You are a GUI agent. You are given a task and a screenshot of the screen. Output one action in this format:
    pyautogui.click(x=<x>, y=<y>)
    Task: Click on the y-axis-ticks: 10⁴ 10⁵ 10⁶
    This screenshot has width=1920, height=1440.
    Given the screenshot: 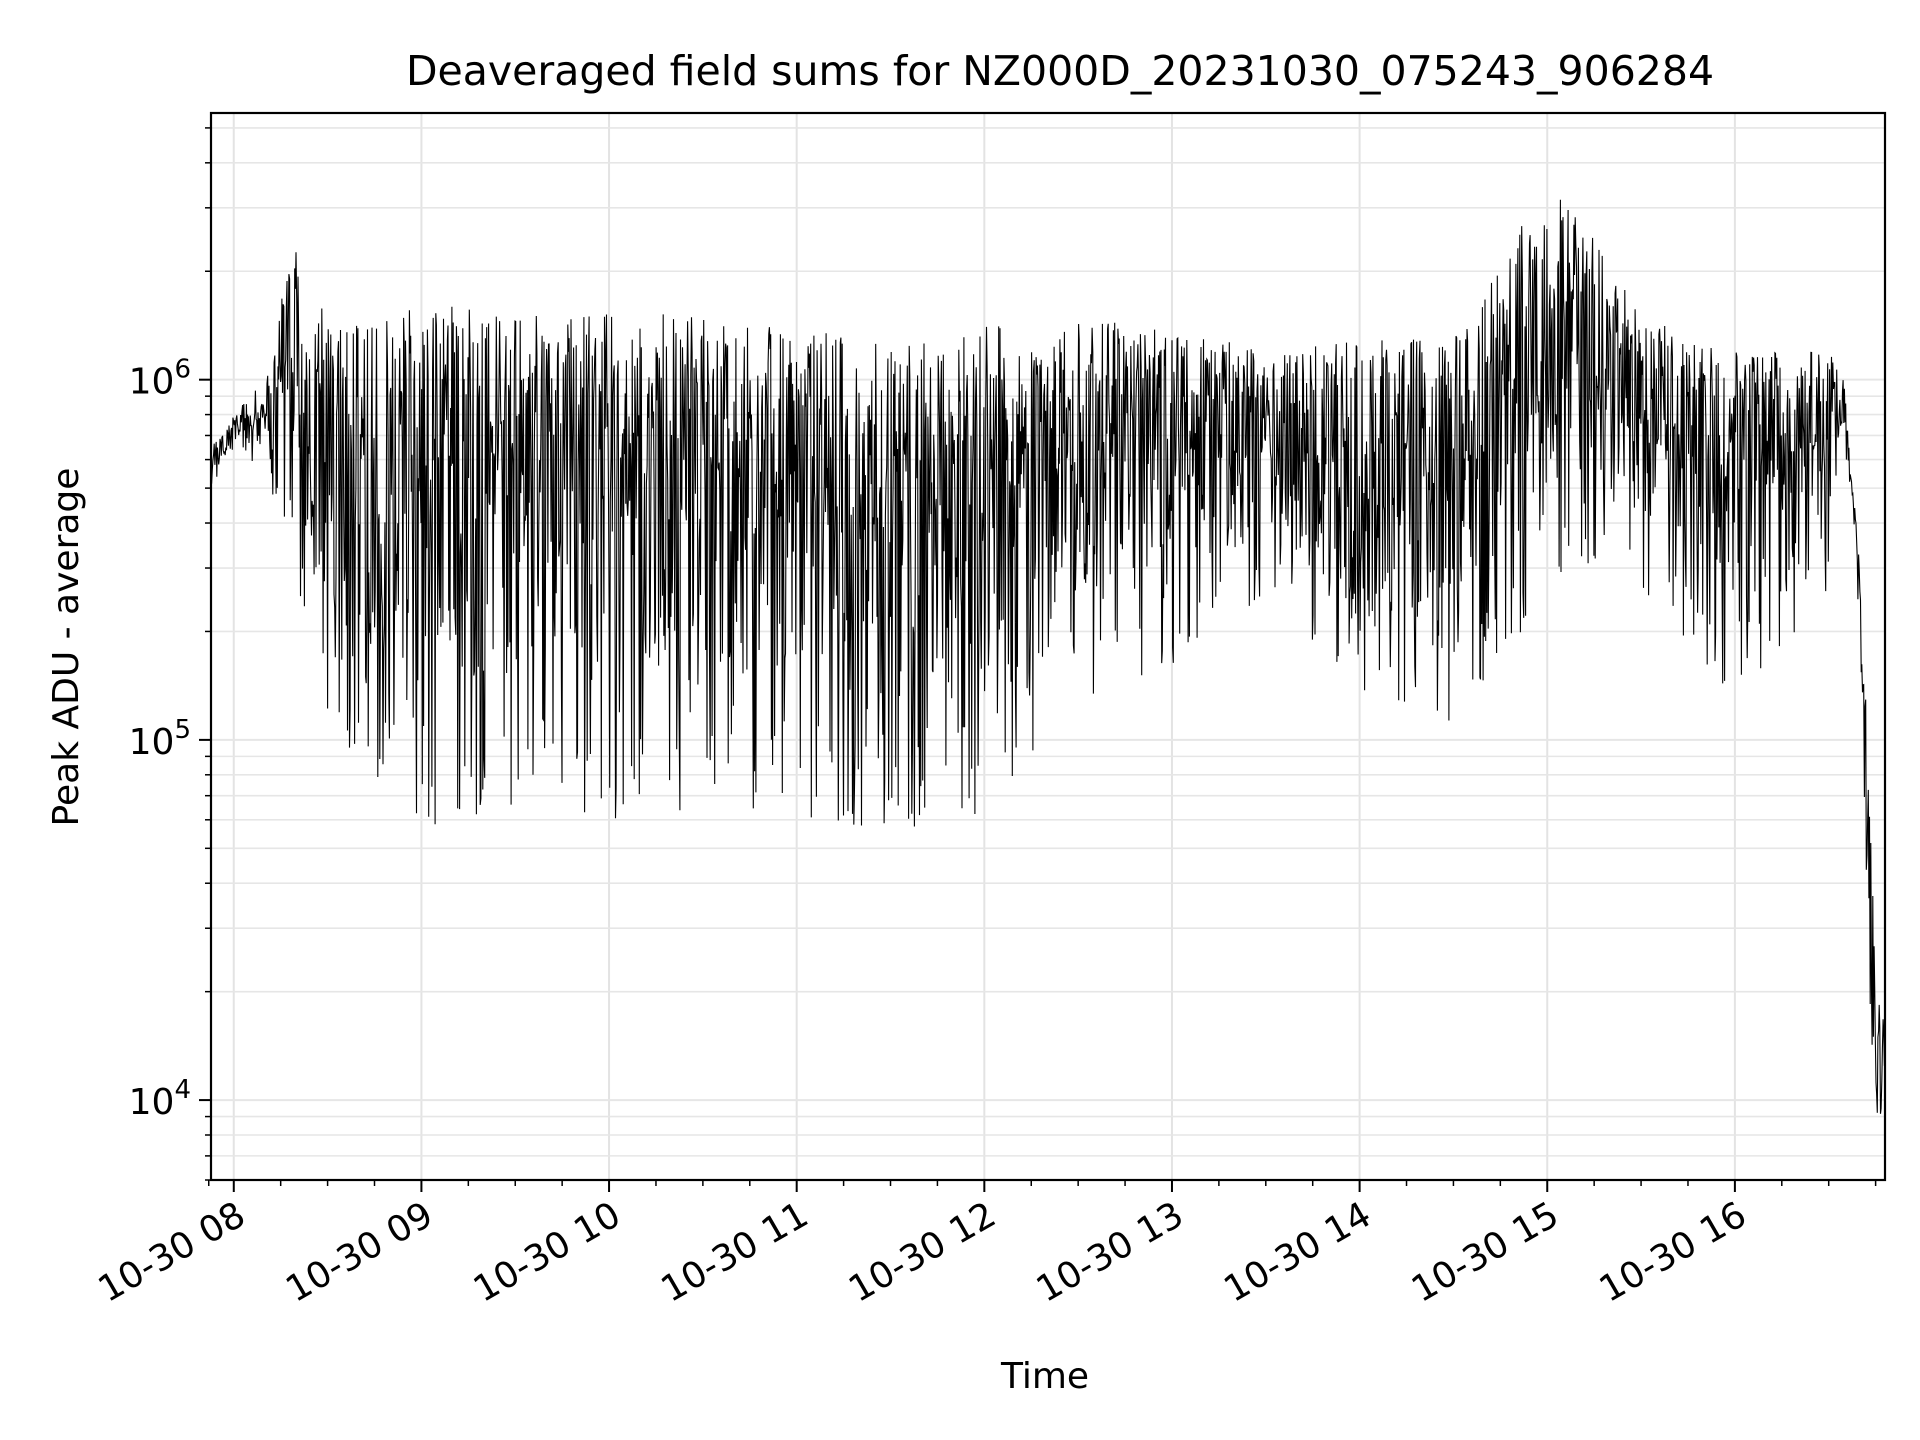 What is the action you would take?
    pyautogui.click(x=170, y=654)
    